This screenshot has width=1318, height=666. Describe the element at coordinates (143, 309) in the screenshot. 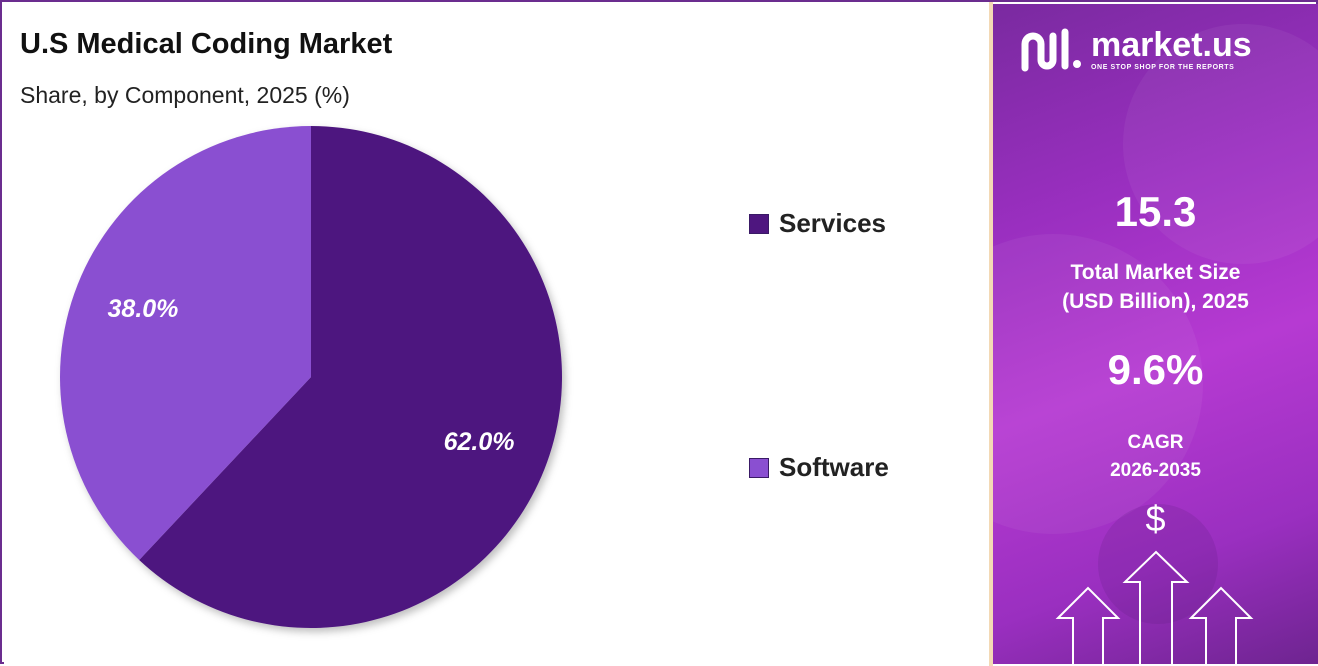

I see `slice-label-software: 38.0%` at that location.